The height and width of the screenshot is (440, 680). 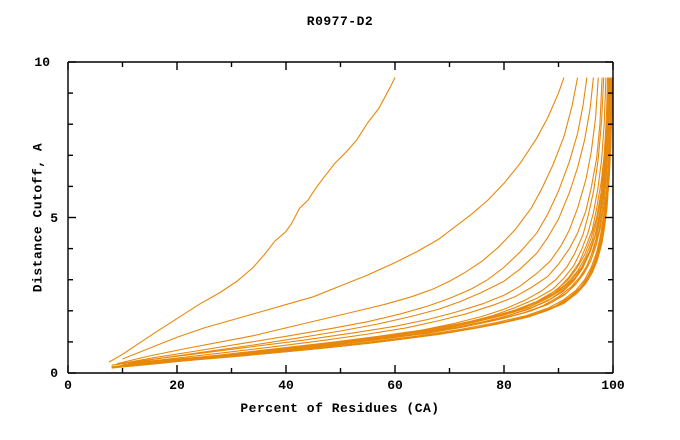 I want to click on ytick-label-0: 0, so click(x=54, y=373).